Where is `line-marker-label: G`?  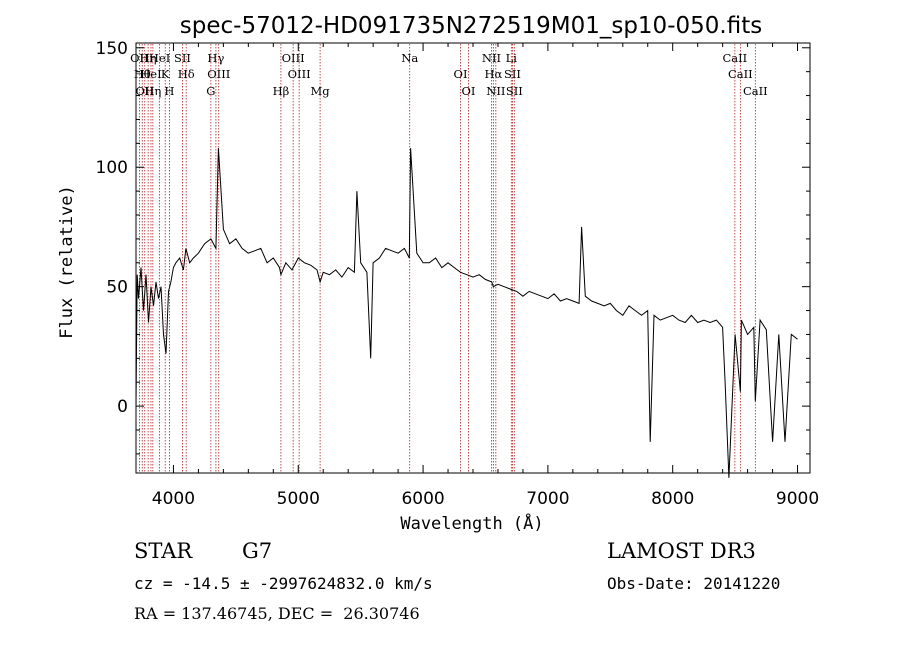 line-marker-label: G is located at coordinates (210, 91).